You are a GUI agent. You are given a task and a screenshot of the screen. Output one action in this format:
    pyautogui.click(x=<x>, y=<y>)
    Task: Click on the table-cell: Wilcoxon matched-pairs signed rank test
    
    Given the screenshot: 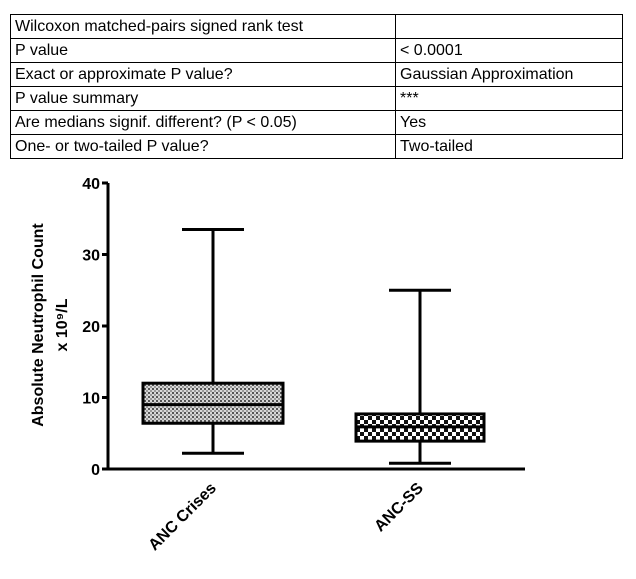 What is the action you would take?
    pyautogui.click(x=203, y=26)
    